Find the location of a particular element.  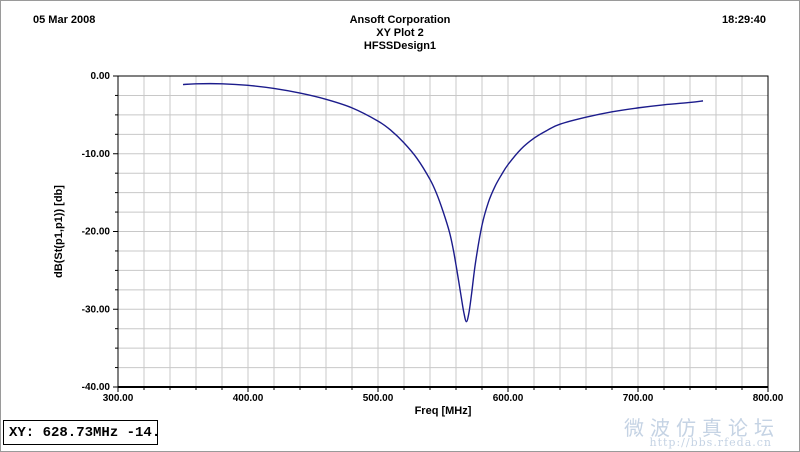

y-tick-label: 0.00 is located at coordinates (101, 76).